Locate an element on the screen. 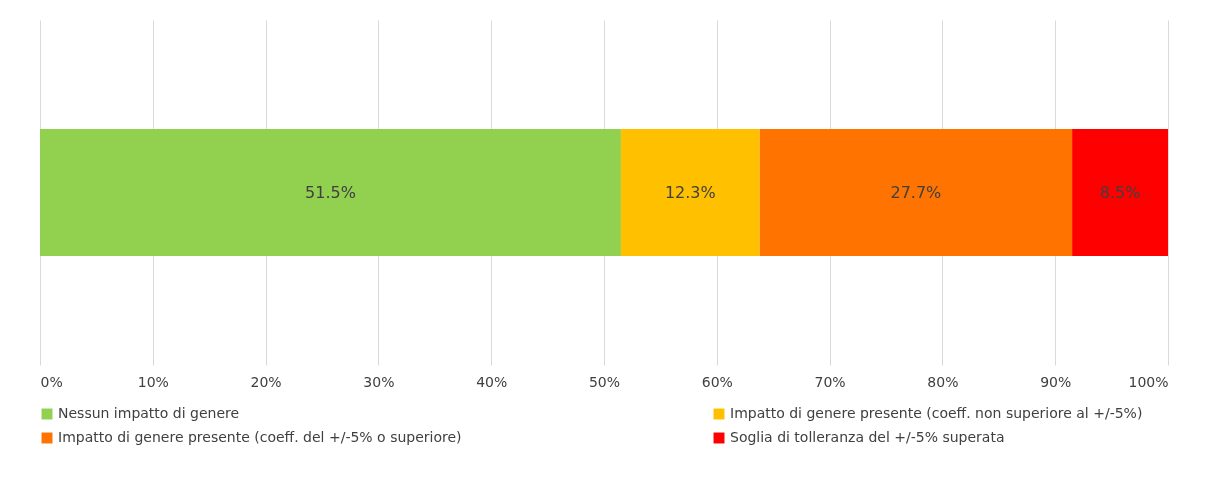 The image size is (1214, 482). legend-label: Impatto di genere presente (coeff. non superiore al +/-5%) is located at coordinates (936, 413).